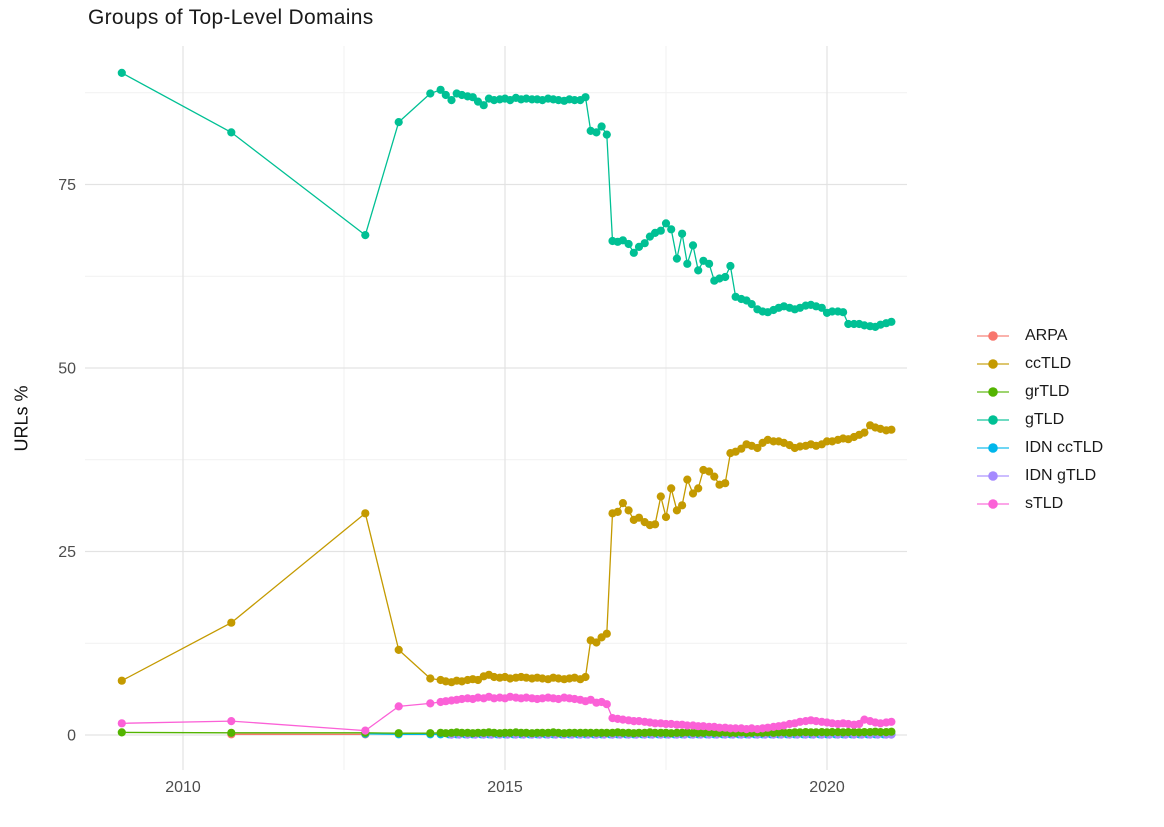 The height and width of the screenshot is (827, 1164). I want to click on legend-item-idn-cctld: IDN ccTLD, so click(1039, 448).